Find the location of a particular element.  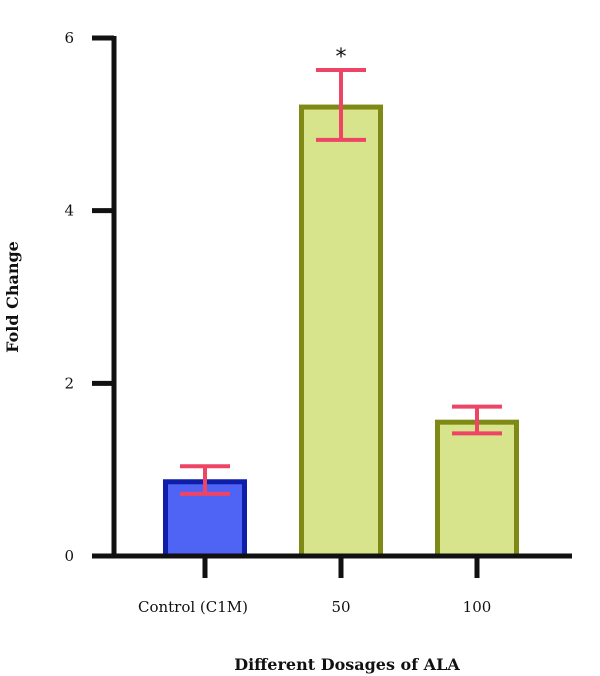

x-tick-label-2: 100 is located at coordinates (477, 607).